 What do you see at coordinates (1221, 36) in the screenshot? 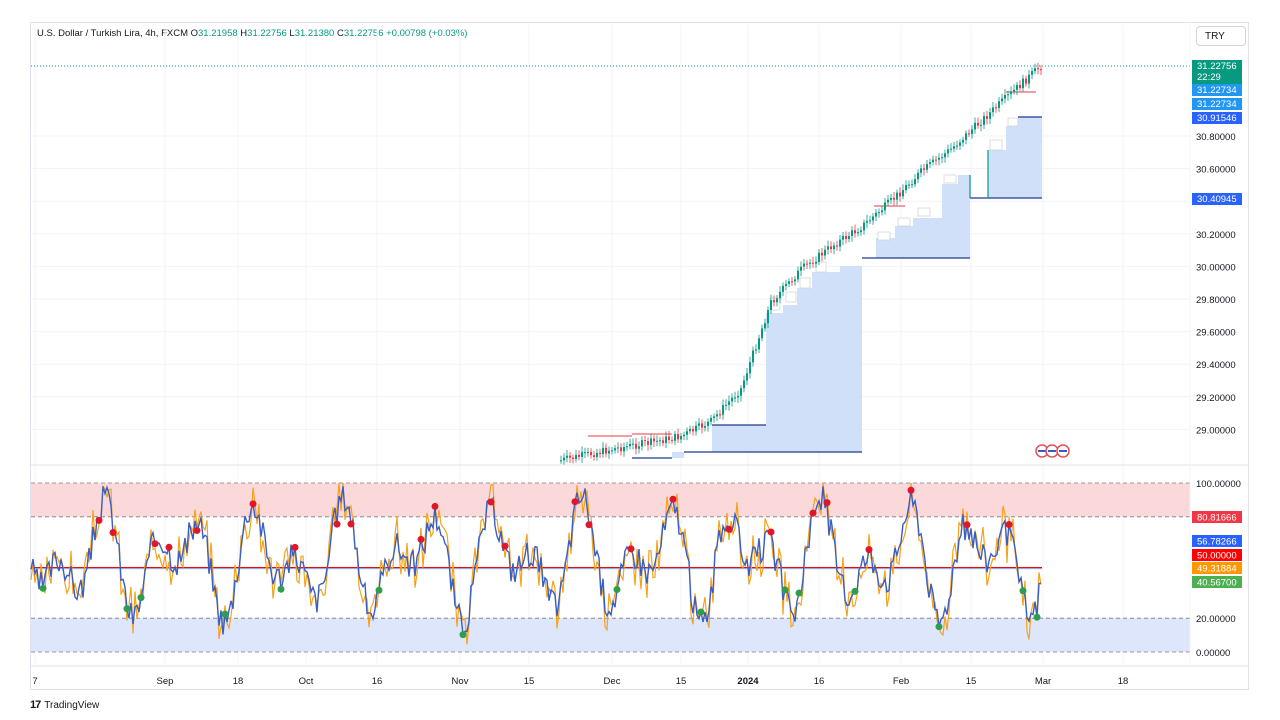
I see `currency-button: TRY` at bounding box center [1221, 36].